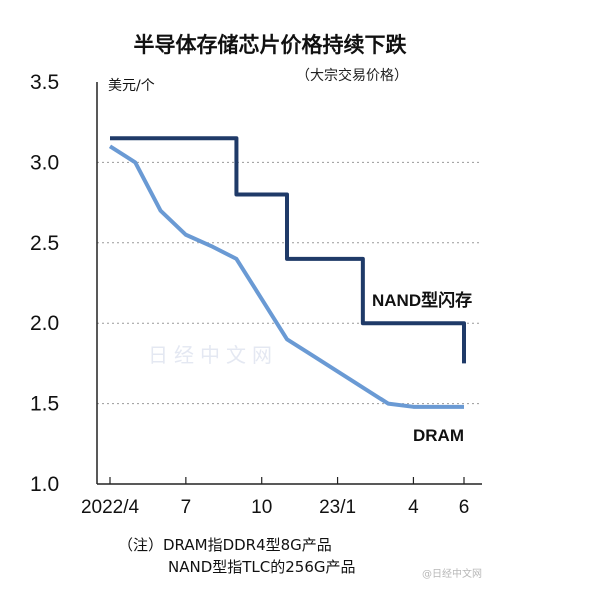 The width and height of the screenshot is (600, 598). What do you see at coordinates (262, 567) in the screenshot?
I see `note-line-2: NAND型指TLC的256G产品` at bounding box center [262, 567].